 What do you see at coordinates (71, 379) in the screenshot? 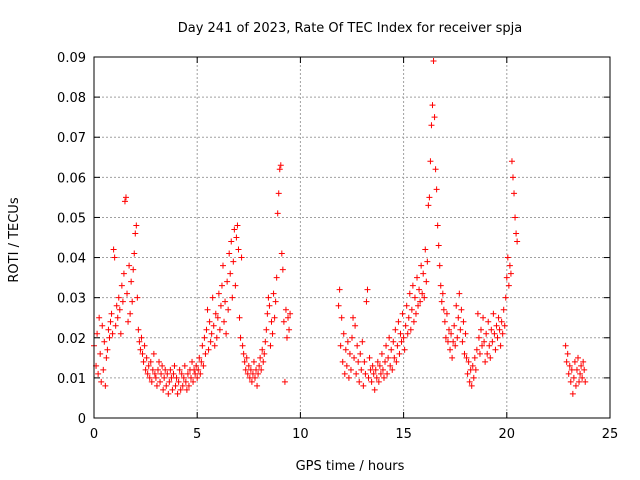
I see `y-tick-label: 0.01` at bounding box center [71, 379].